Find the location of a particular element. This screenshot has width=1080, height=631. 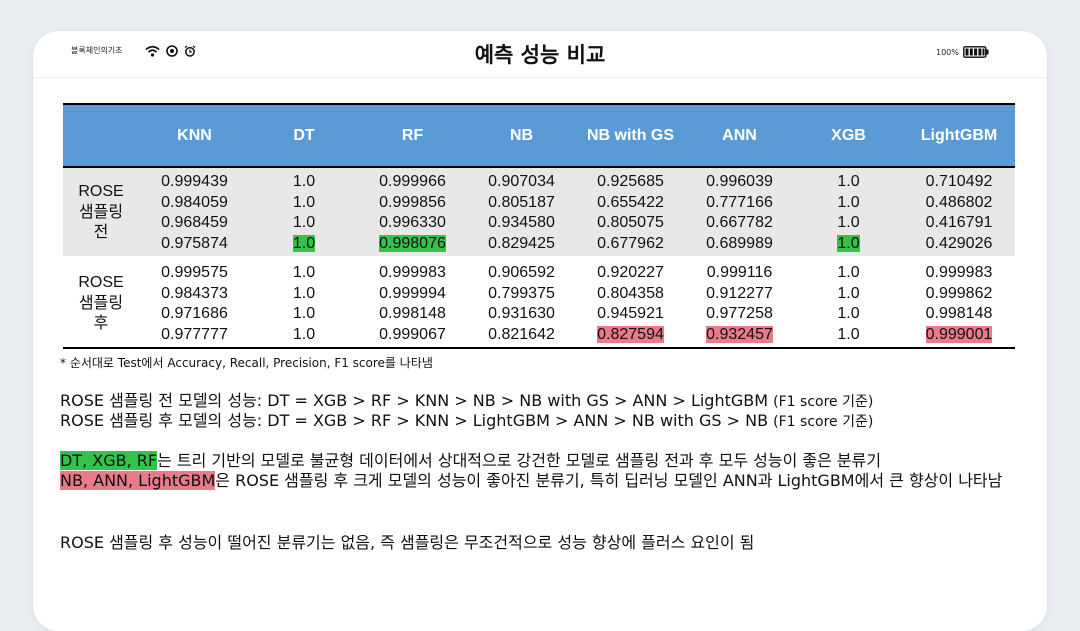

cell-knn-before: 0.999439 0.984059 0.968459 0.975874 is located at coordinates (194, 211).